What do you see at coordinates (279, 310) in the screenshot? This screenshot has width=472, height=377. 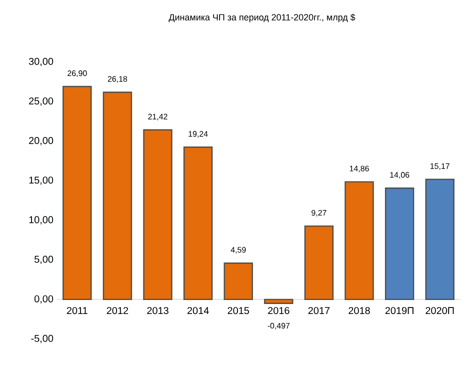 I see `x-tick-label: 2016` at bounding box center [279, 310].